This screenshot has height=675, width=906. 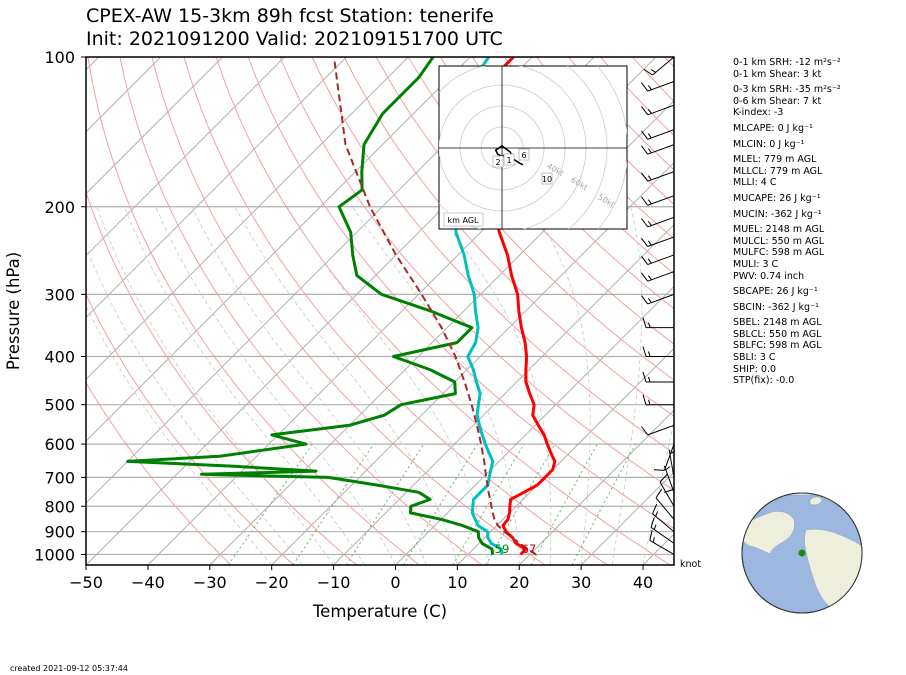 I want to click on hodograph-height-label: 1, so click(x=508, y=160).